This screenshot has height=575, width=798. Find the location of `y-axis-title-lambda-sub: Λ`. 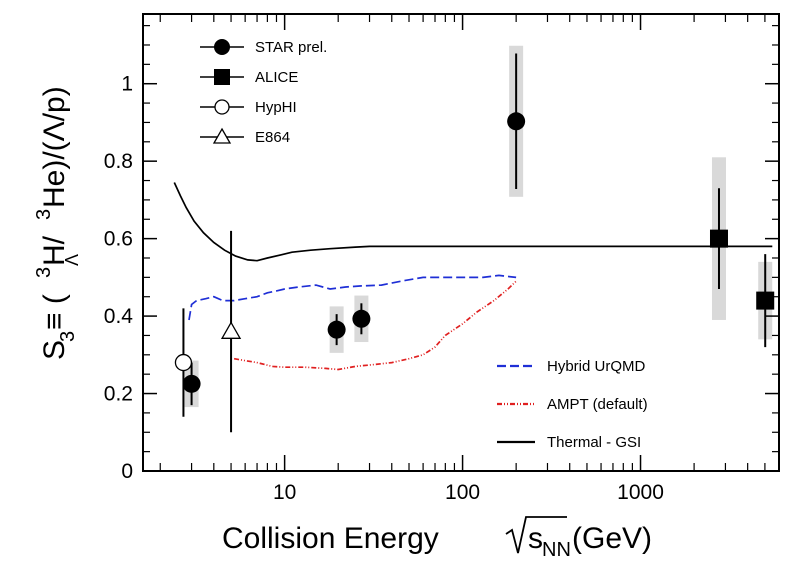

y-axis-title-lambda-sub: Λ is located at coordinates (72, 260).